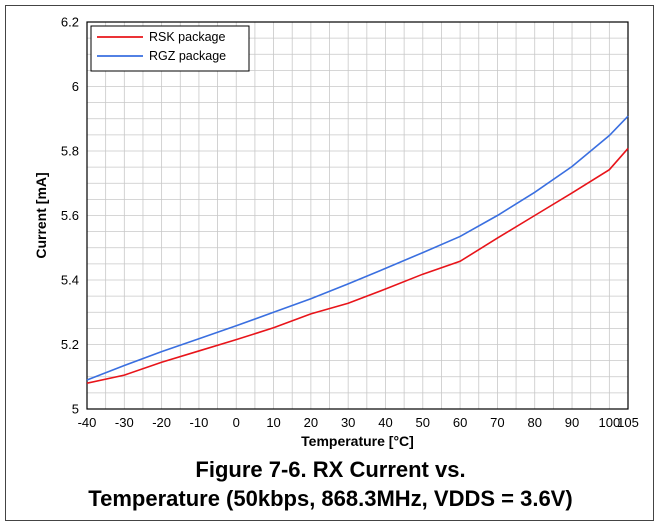 The image size is (661, 527). I want to click on x-tick-label: 90, so click(572, 422).